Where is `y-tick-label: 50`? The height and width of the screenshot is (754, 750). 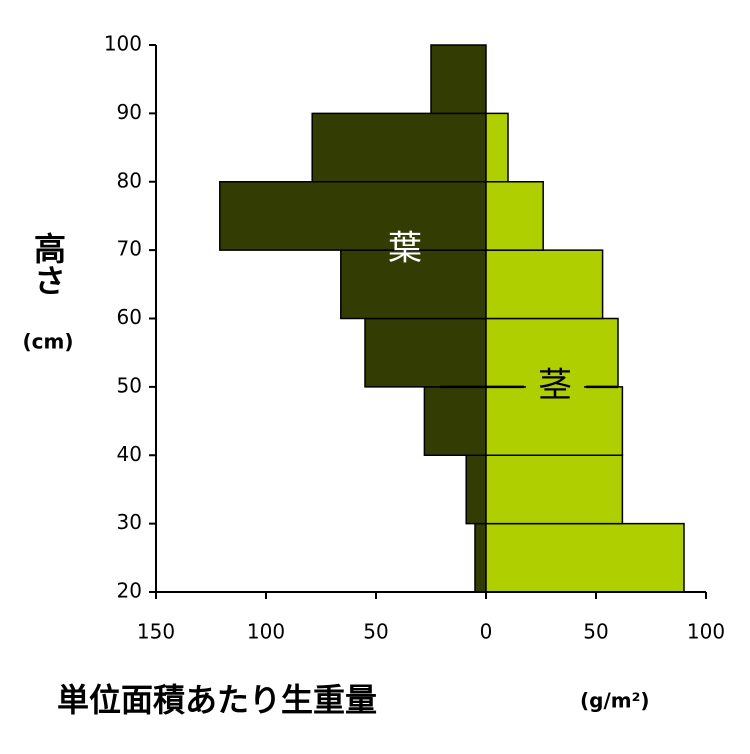
y-tick-label: 50 is located at coordinates (129, 385).